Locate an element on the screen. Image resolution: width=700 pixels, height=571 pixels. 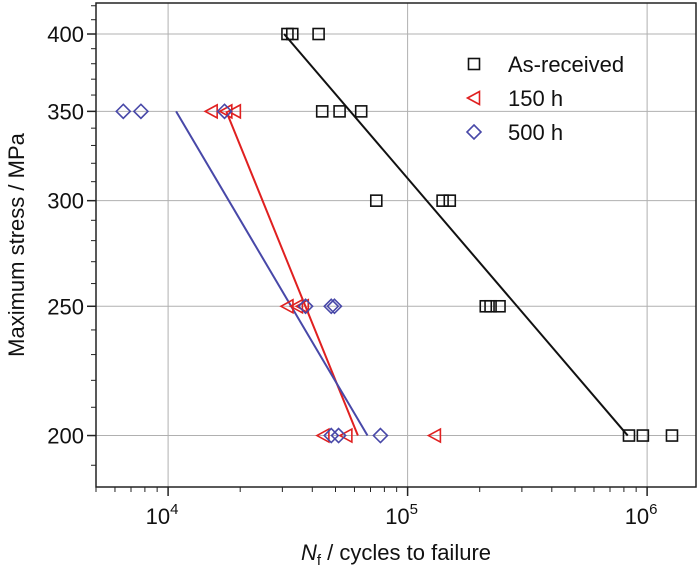
x-tick-label: 10⁵ is located at coordinates (401, 515).